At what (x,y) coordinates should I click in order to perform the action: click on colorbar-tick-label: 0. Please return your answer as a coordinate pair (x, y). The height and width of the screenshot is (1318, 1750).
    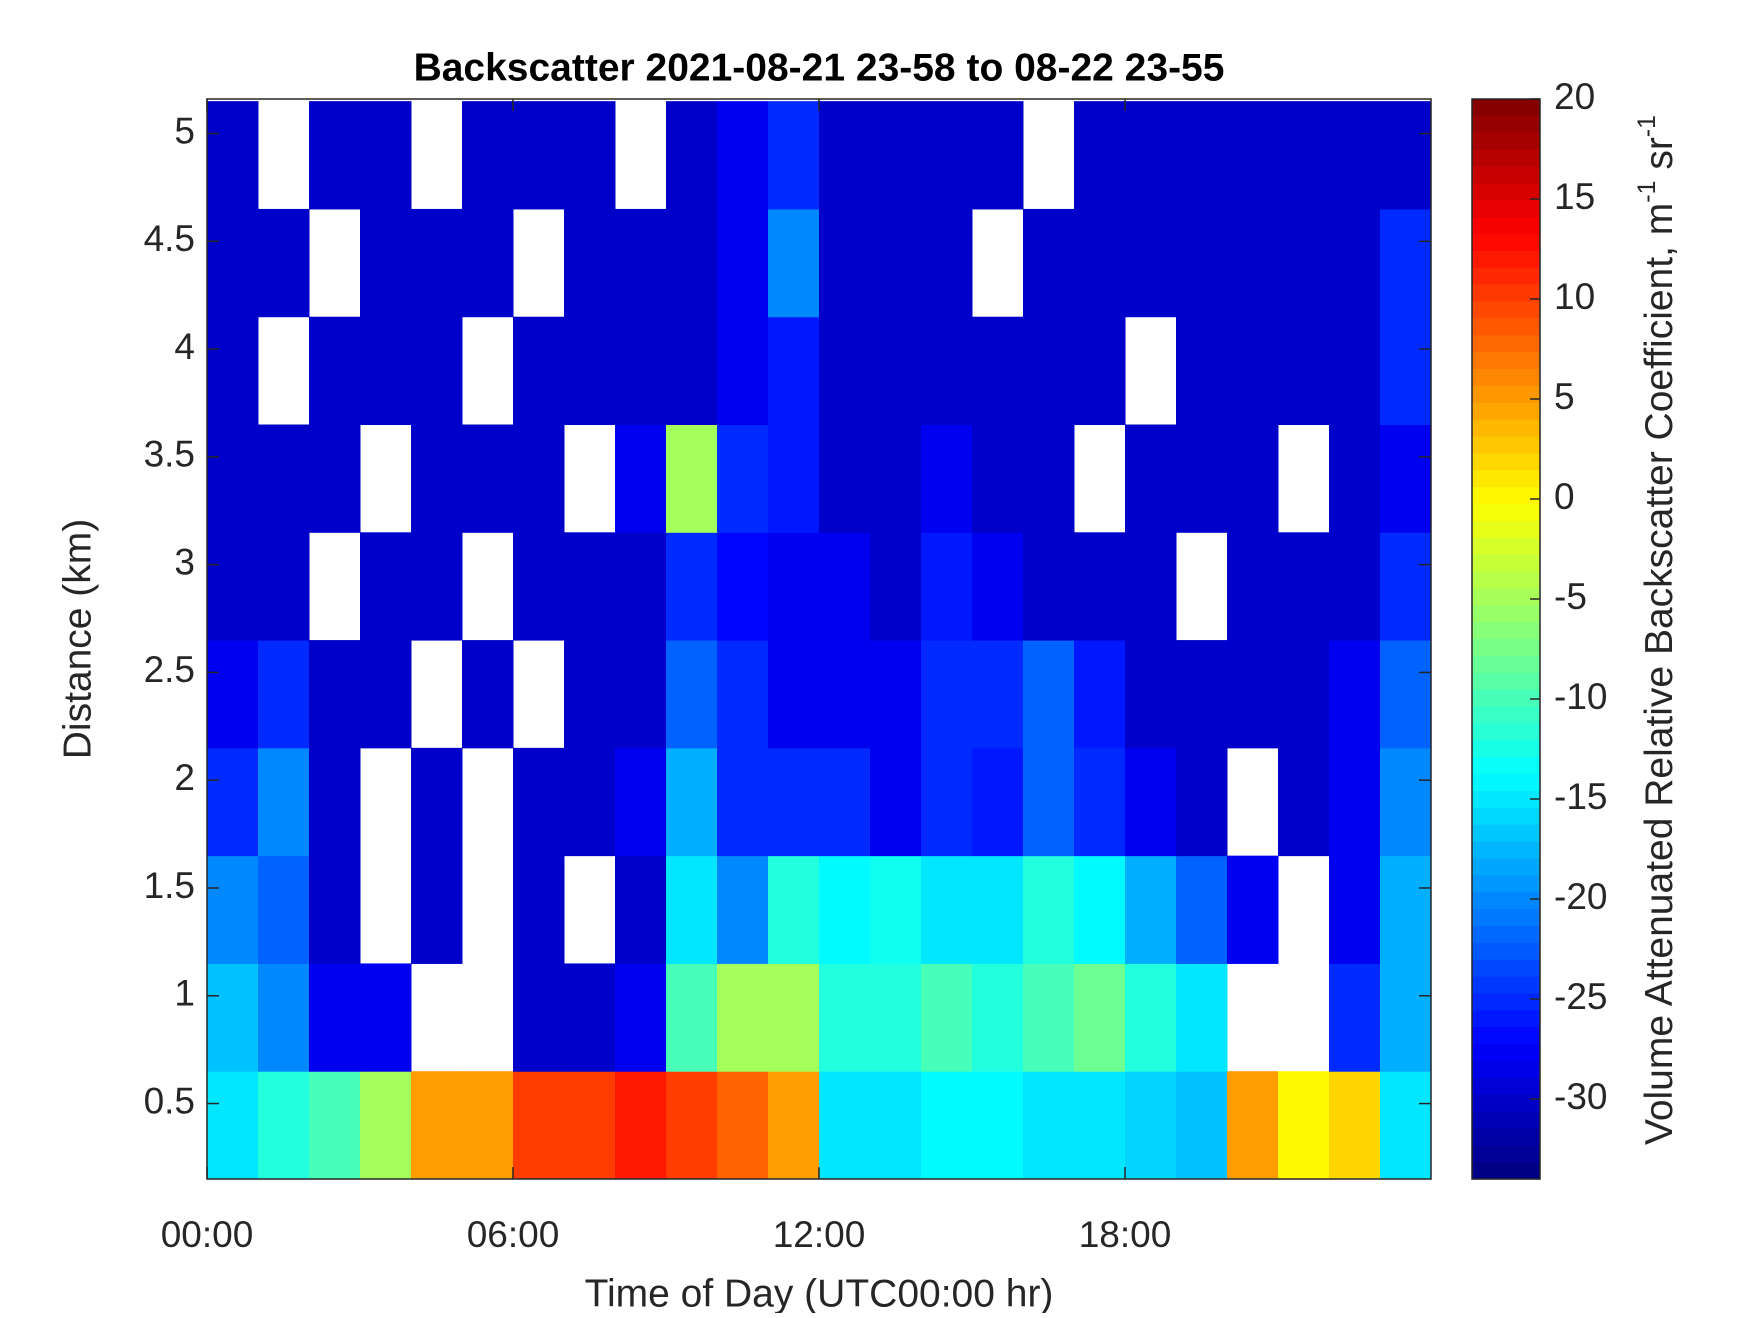
    Looking at the image, I should click on (1564, 496).